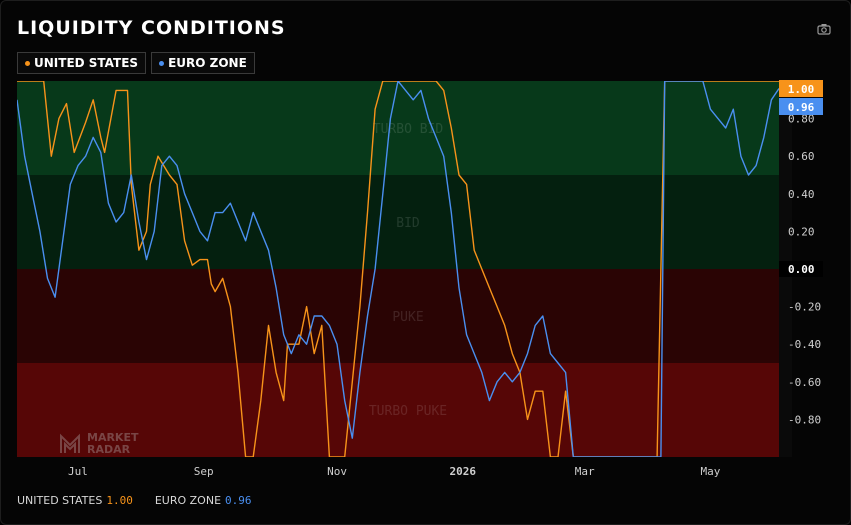  I want to click on page-title: LIQUIDITY CONDITIONS, so click(151, 28).